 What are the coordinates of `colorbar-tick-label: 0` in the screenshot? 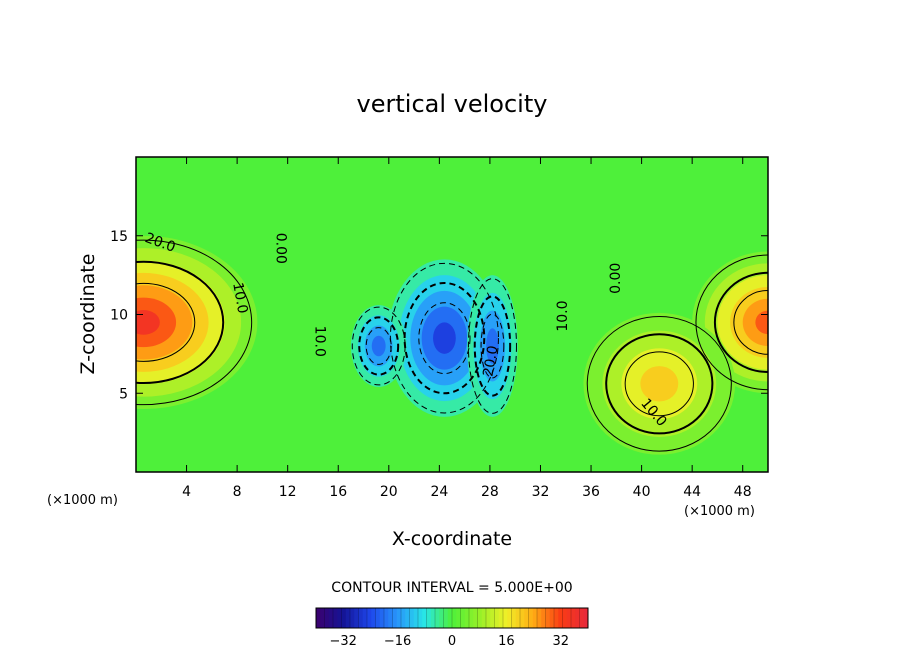 It's located at (452, 641).